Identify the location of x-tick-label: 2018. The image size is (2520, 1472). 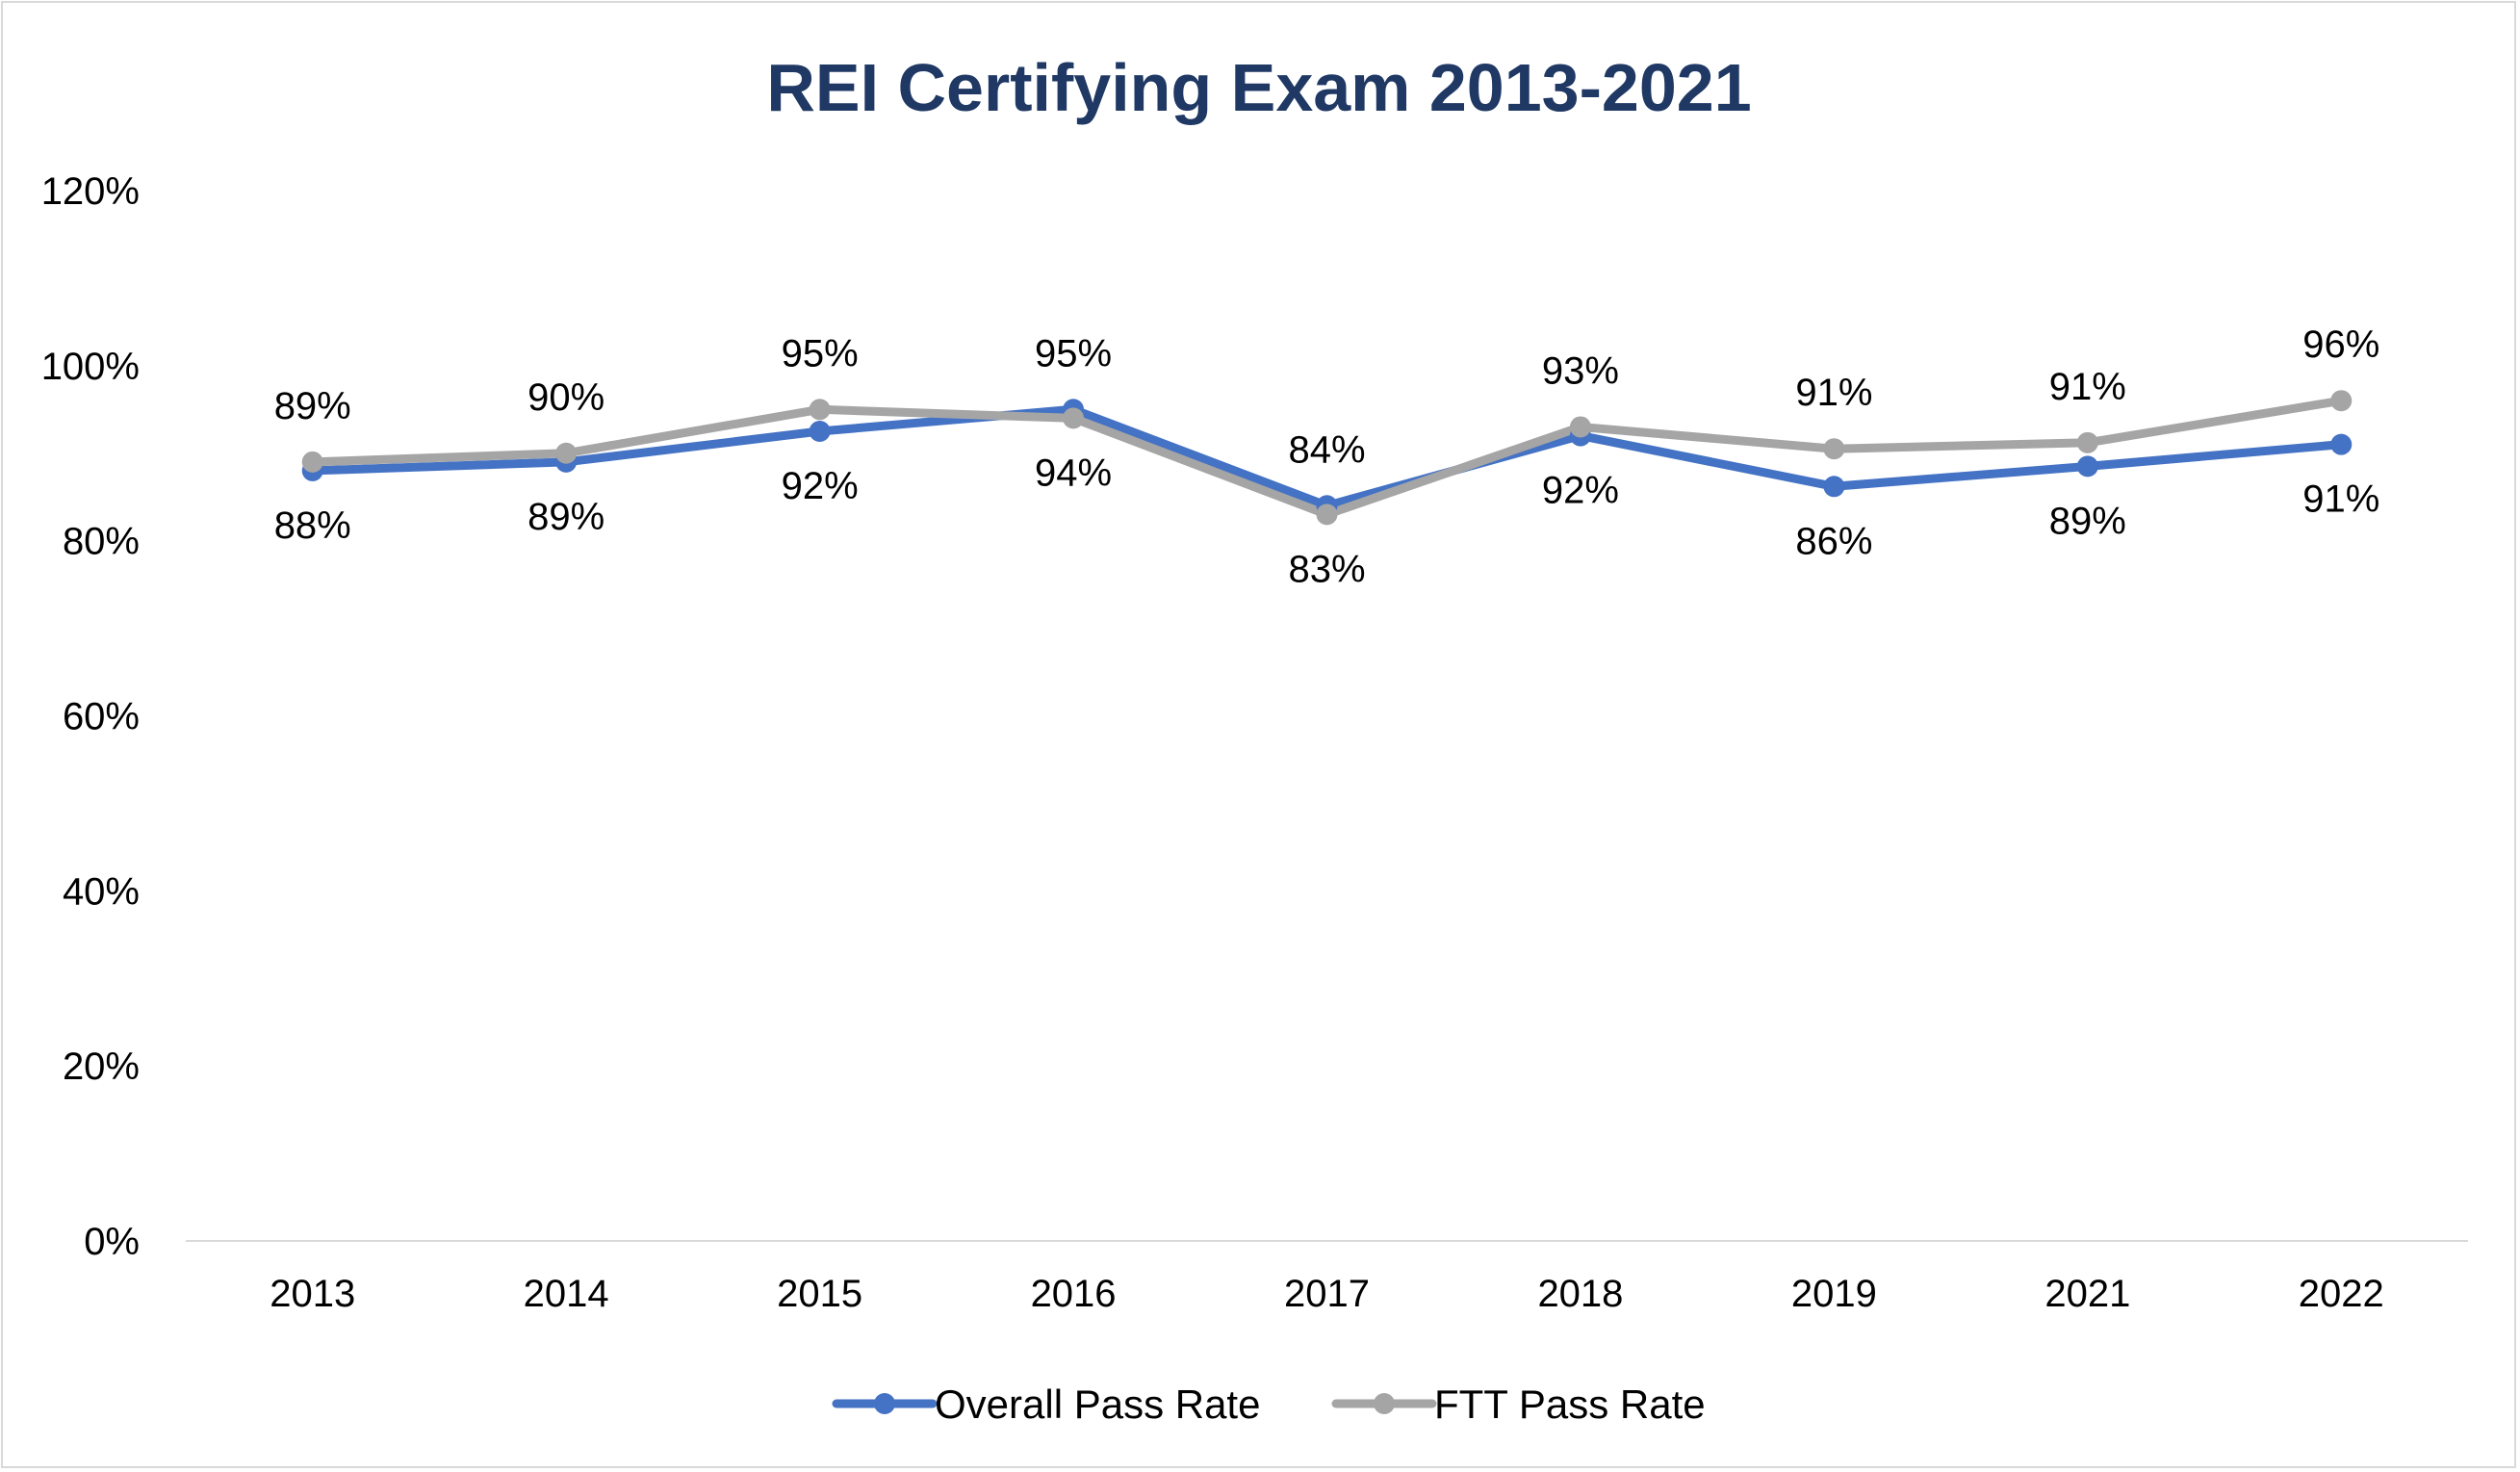
(1580, 1294).